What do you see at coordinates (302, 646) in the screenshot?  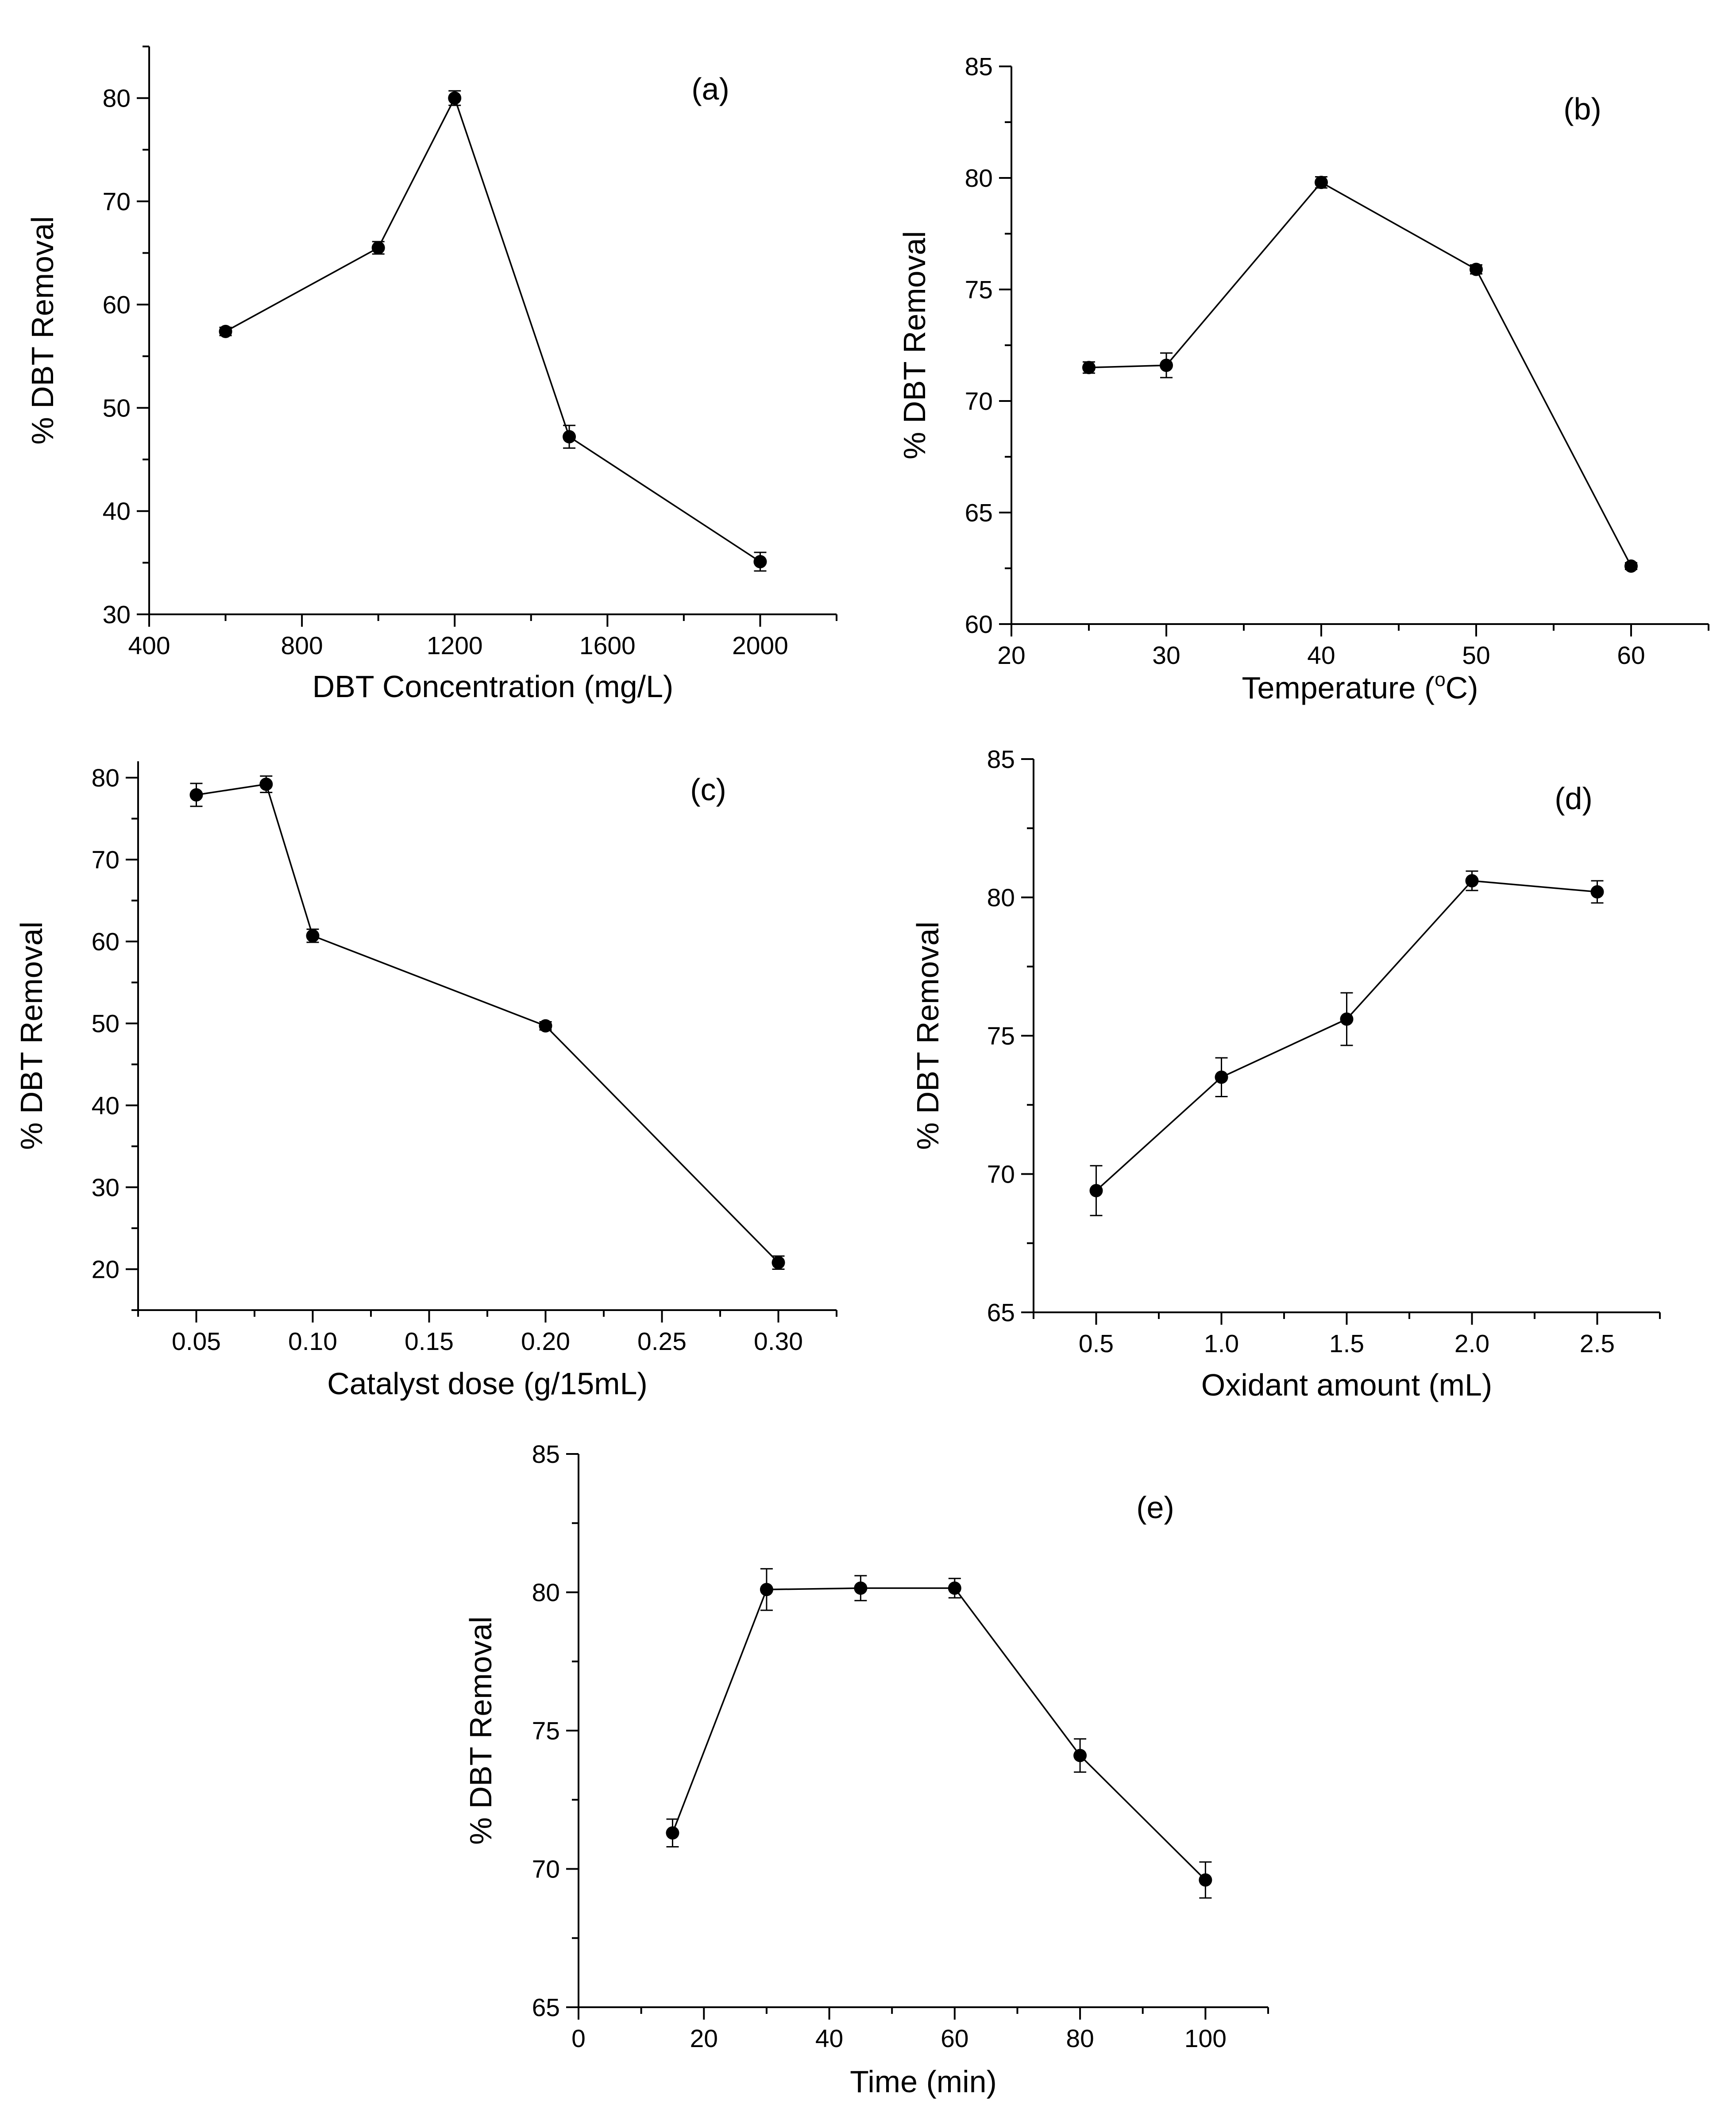 I see `x-tick-label: 800` at bounding box center [302, 646].